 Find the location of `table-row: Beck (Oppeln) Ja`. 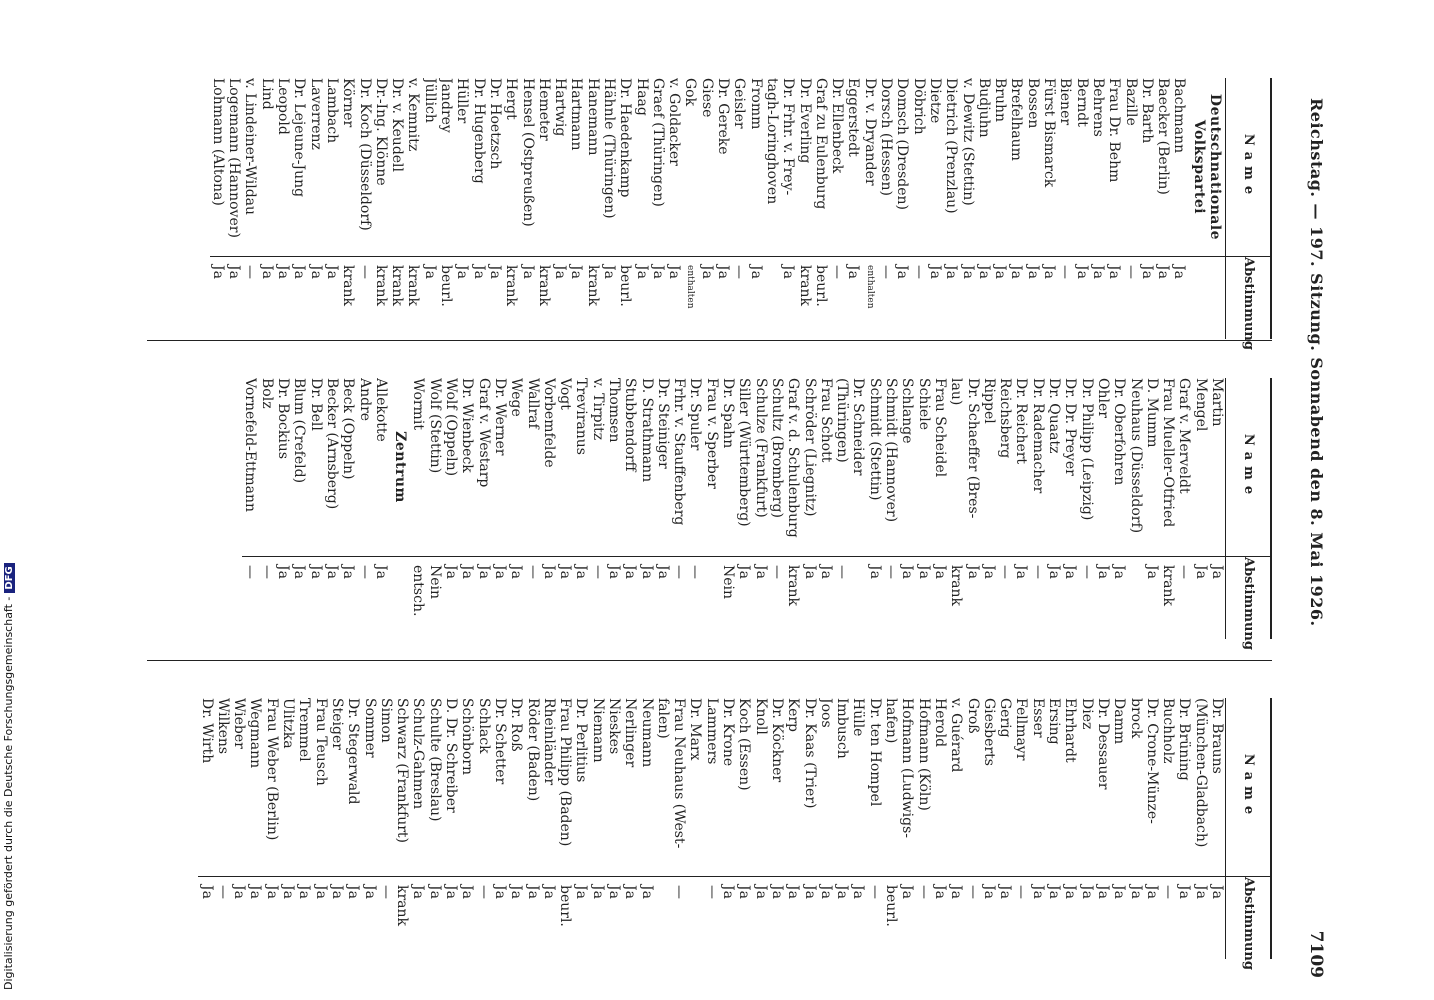

table-row: Beck (Oppeln) Ja is located at coordinates (348, 508).